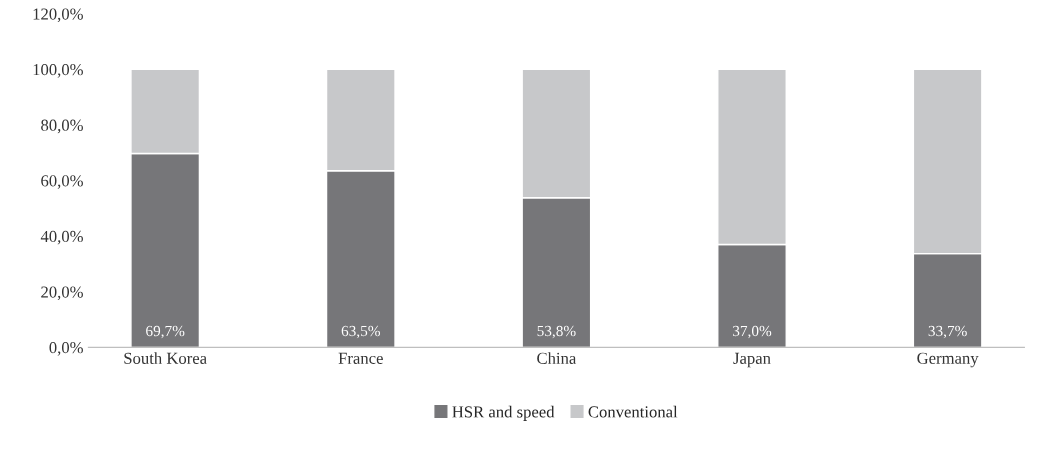 Image resolution: width=1040 pixels, height=457 pixels. What do you see at coordinates (165, 358) in the screenshot?
I see `x-tick-label: South Korea` at bounding box center [165, 358].